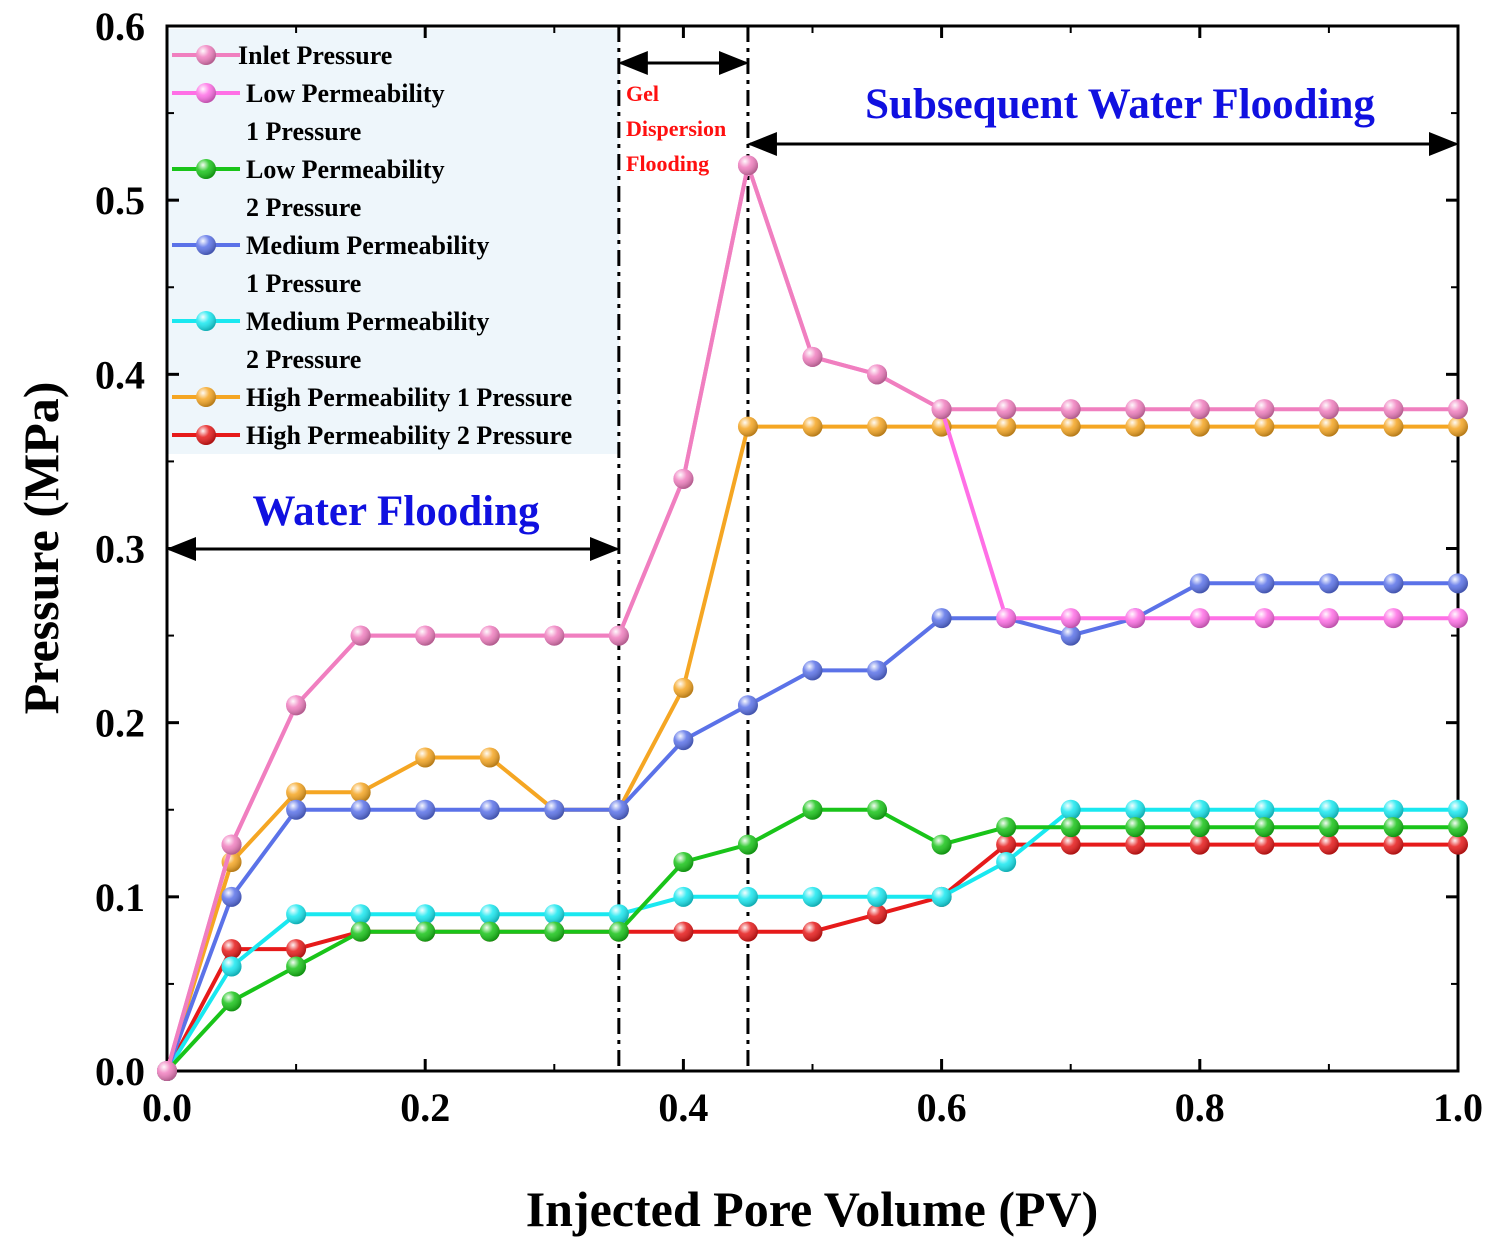 Image resolution: width=1499 pixels, height=1246 pixels. I want to click on legend-label: High Permeability 1 Pressure, so click(409, 397).